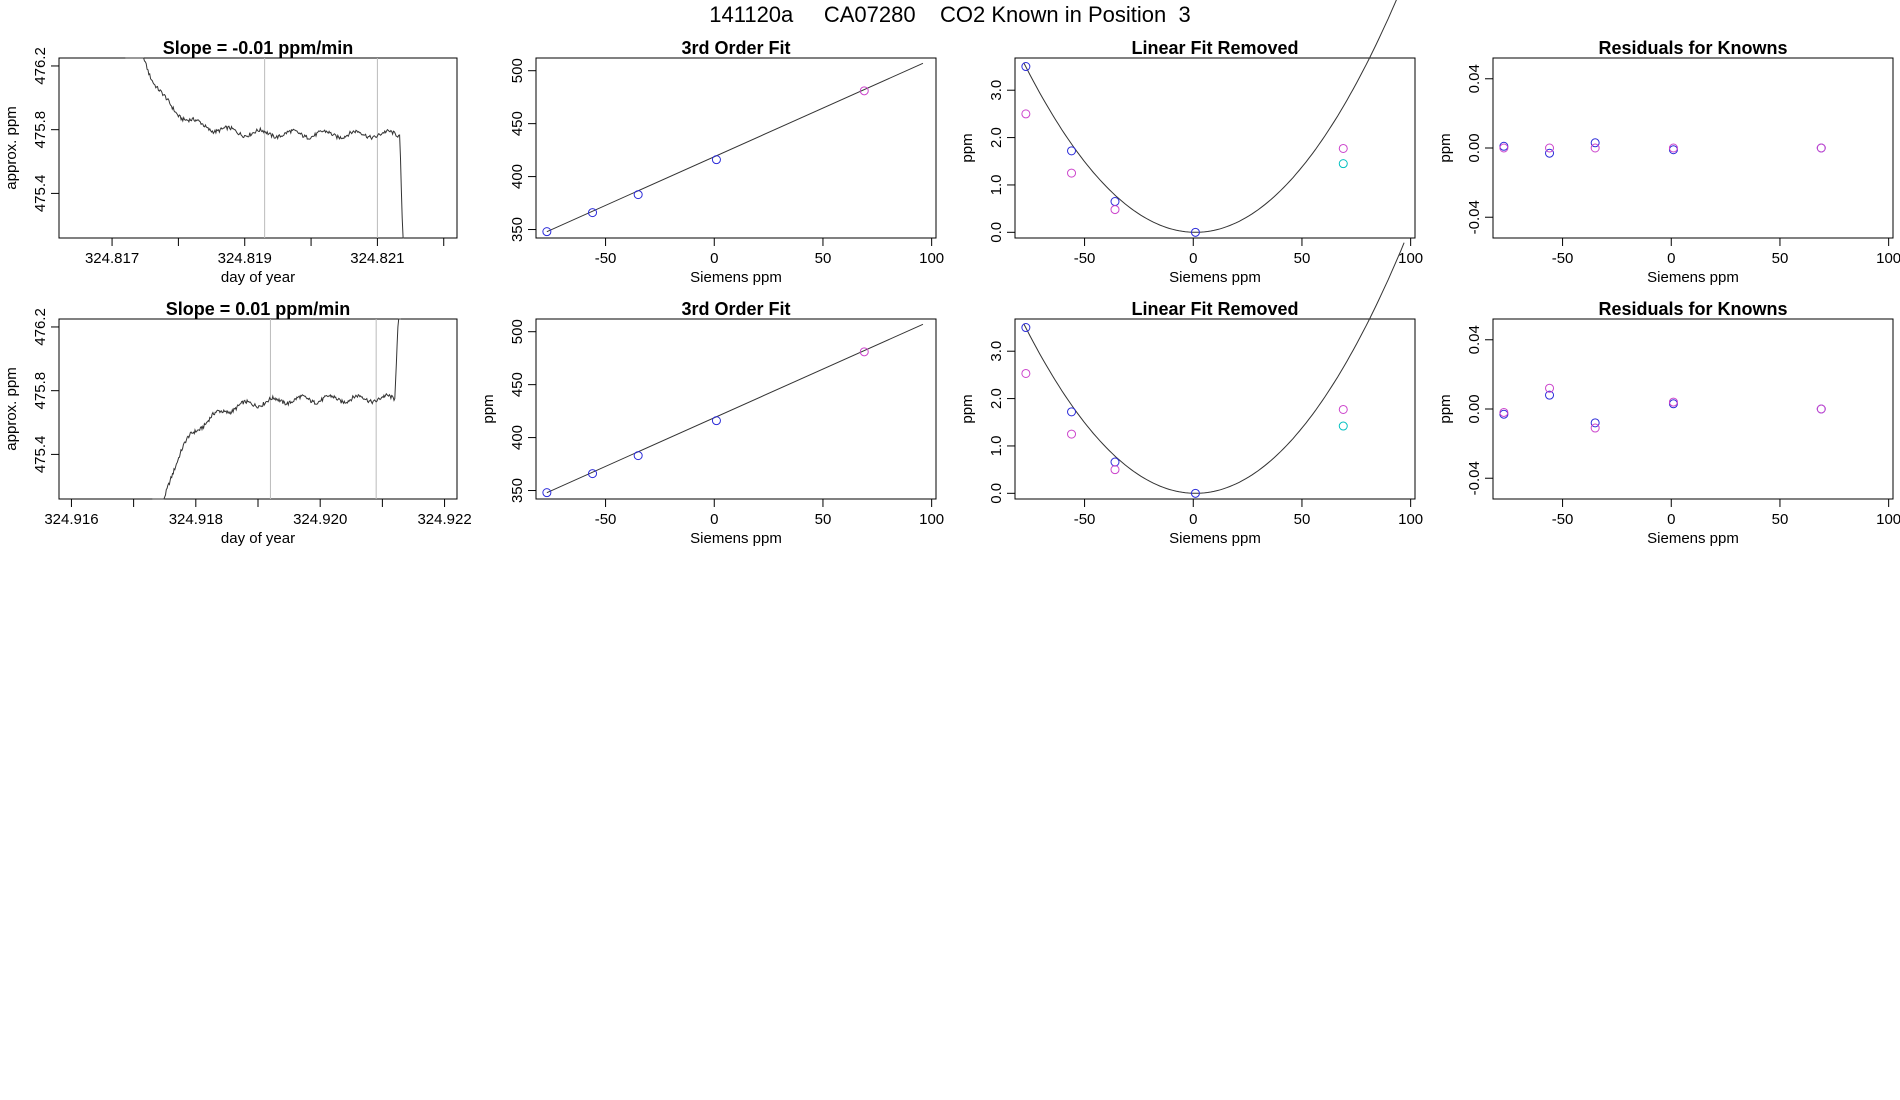 This screenshot has width=1900, height=1100. Describe the element at coordinates (40, 391) in the screenshot. I see `y-tick-label: 475.8` at that location.